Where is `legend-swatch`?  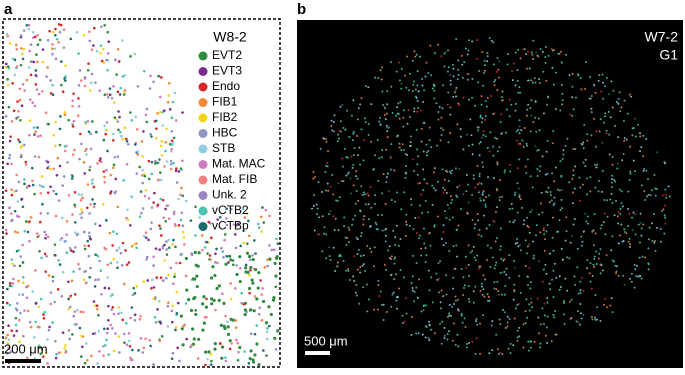 legend-swatch is located at coordinates (203, 226).